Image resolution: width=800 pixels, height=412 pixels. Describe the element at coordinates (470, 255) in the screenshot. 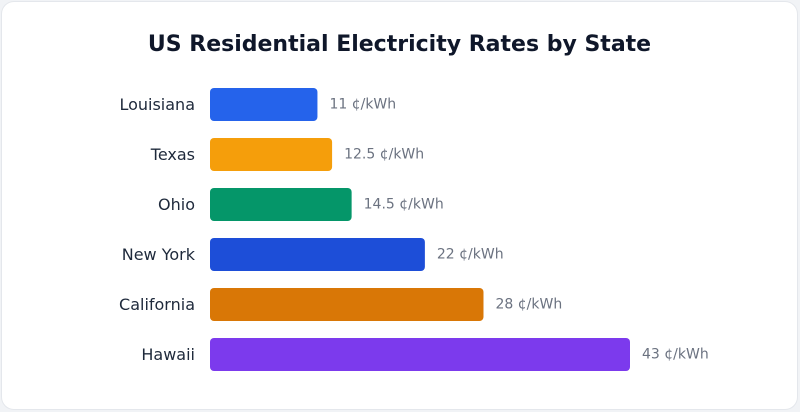

I see `value-label-new-york: 22 ¢/kWh` at that location.